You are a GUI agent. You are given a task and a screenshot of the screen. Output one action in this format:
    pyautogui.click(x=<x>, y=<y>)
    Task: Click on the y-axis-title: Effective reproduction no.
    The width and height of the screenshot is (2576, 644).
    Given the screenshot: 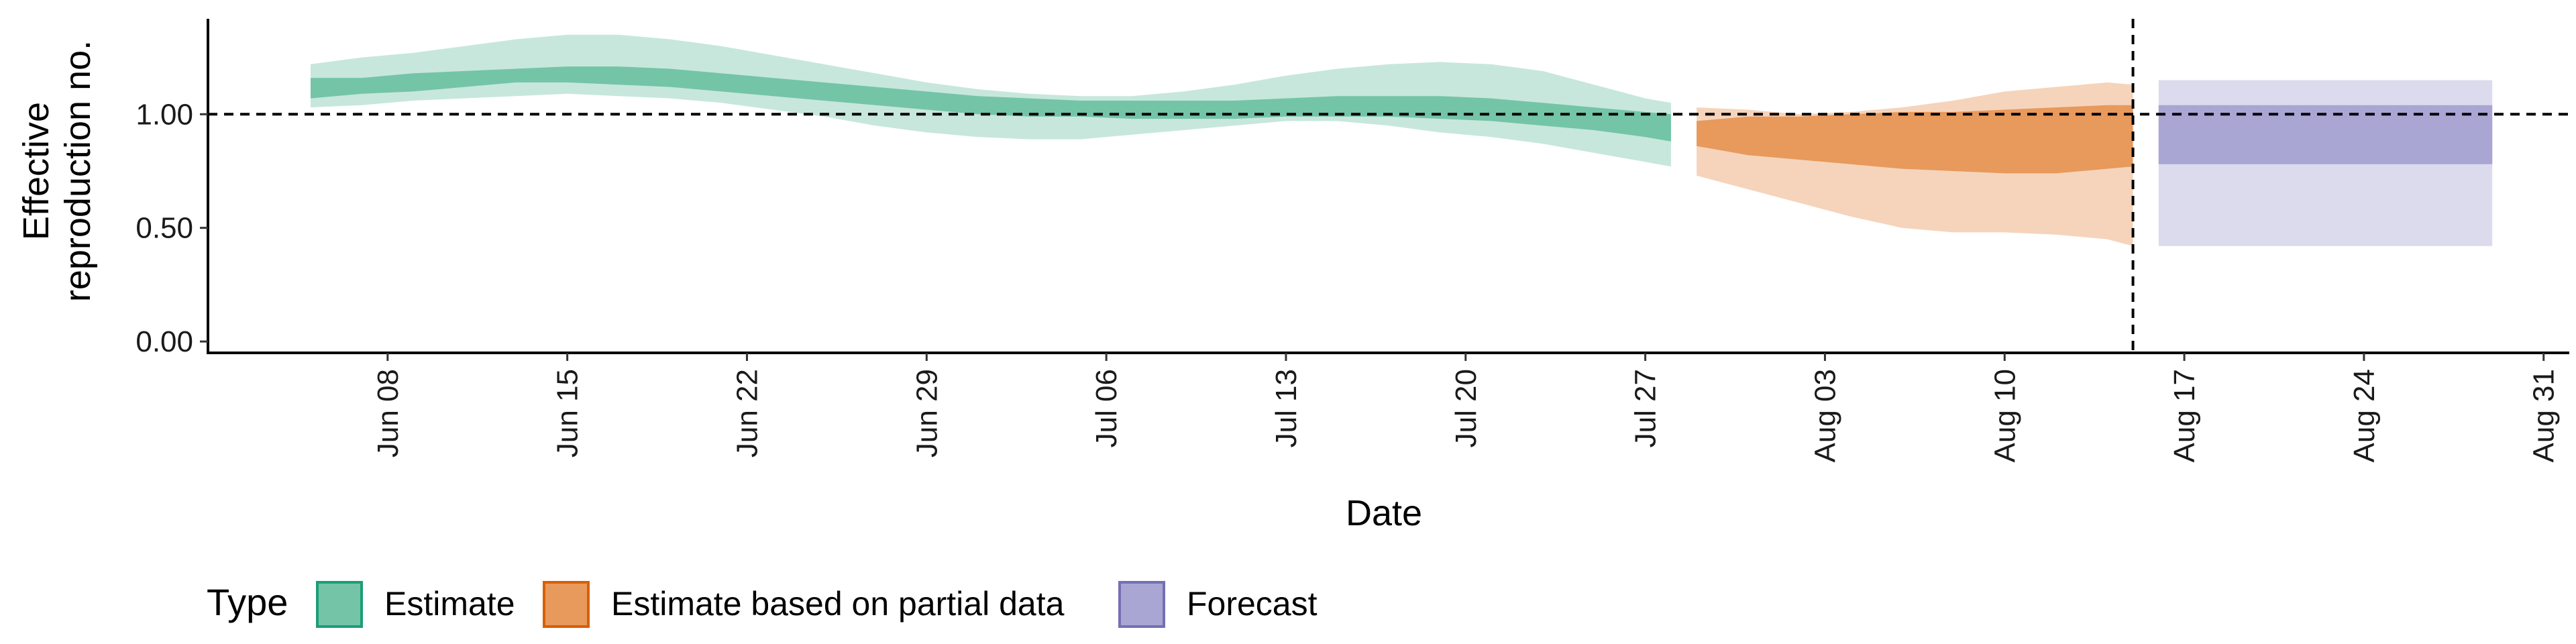 What is the action you would take?
    pyautogui.click(x=57, y=171)
    